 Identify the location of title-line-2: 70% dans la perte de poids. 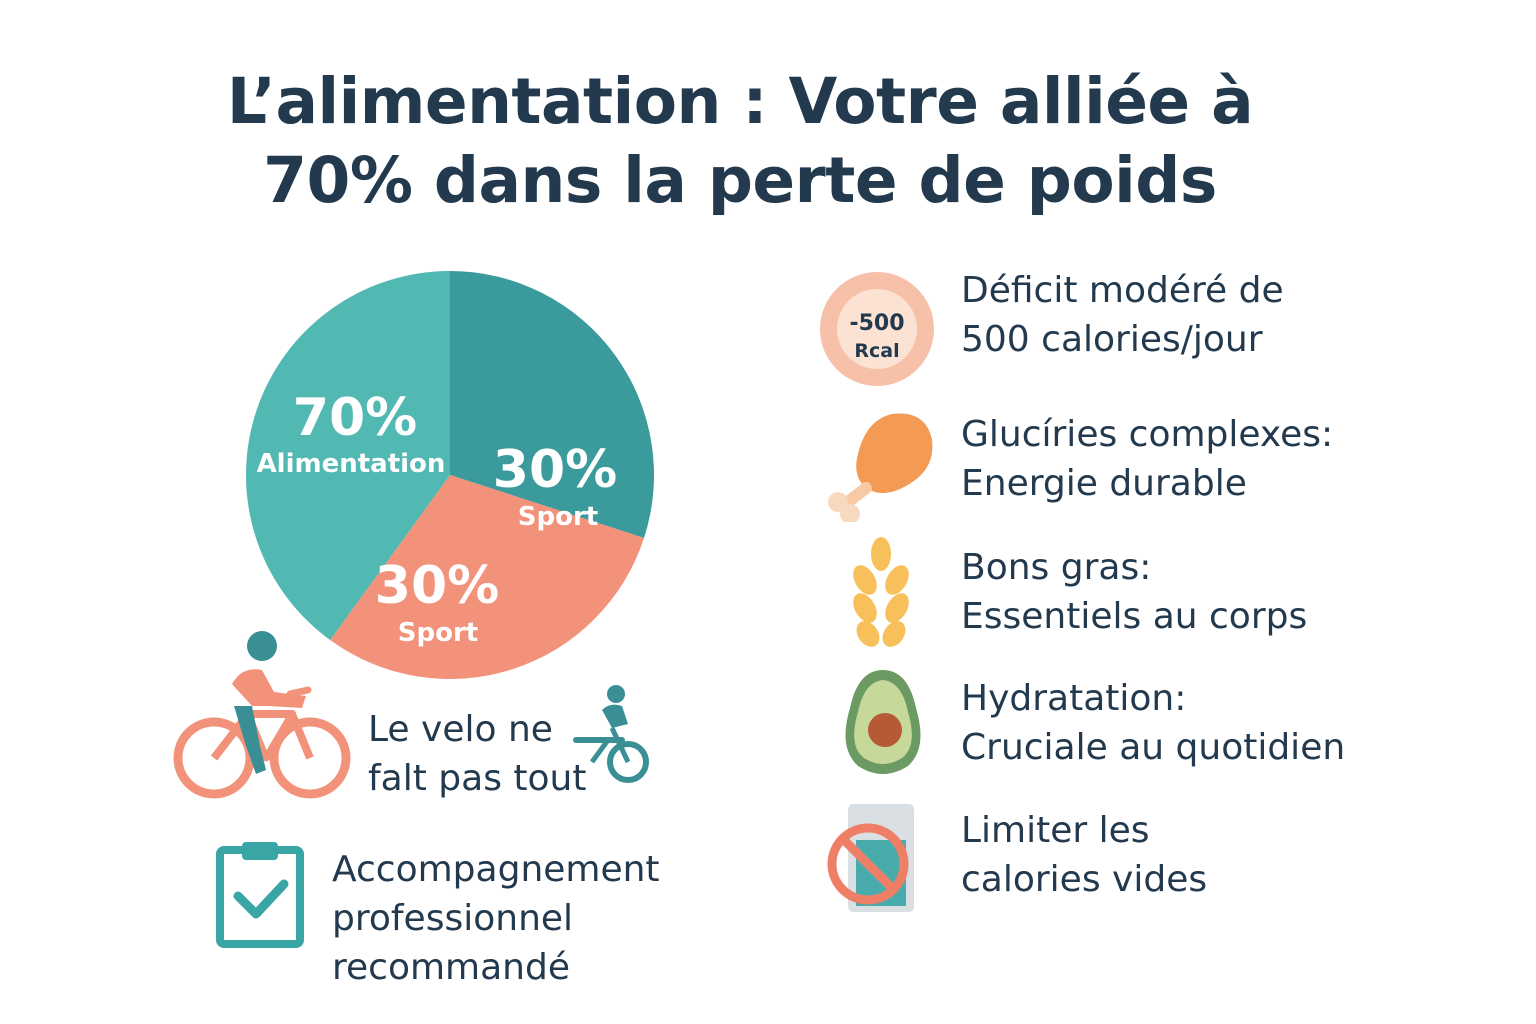
(740, 180).